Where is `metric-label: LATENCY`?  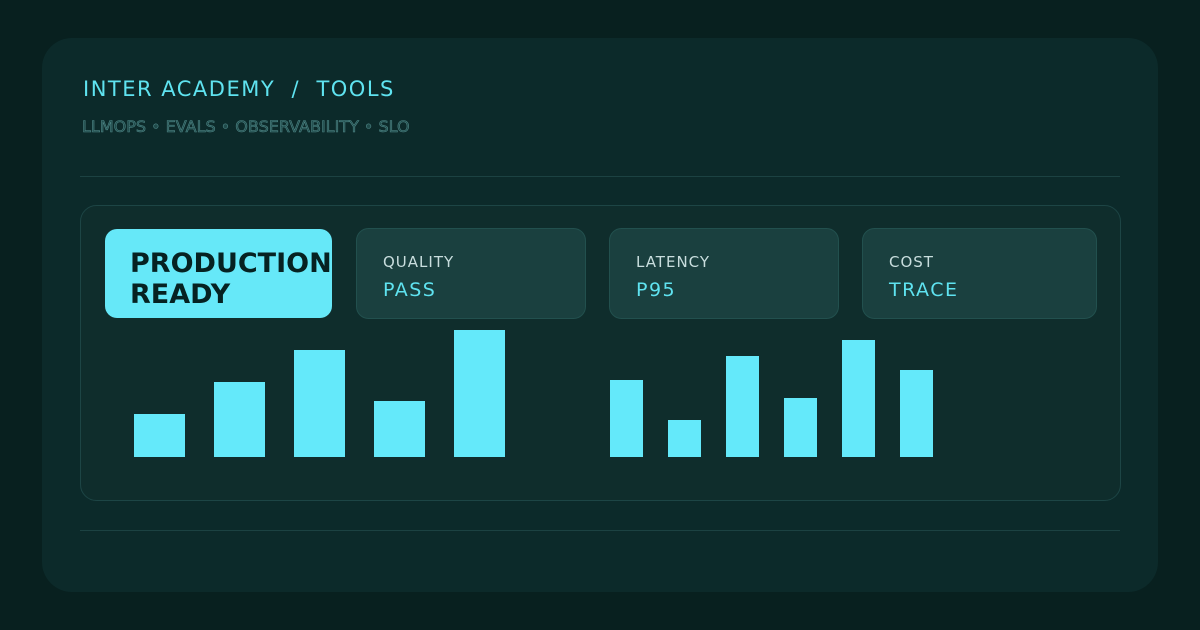
metric-label: LATENCY is located at coordinates (673, 262).